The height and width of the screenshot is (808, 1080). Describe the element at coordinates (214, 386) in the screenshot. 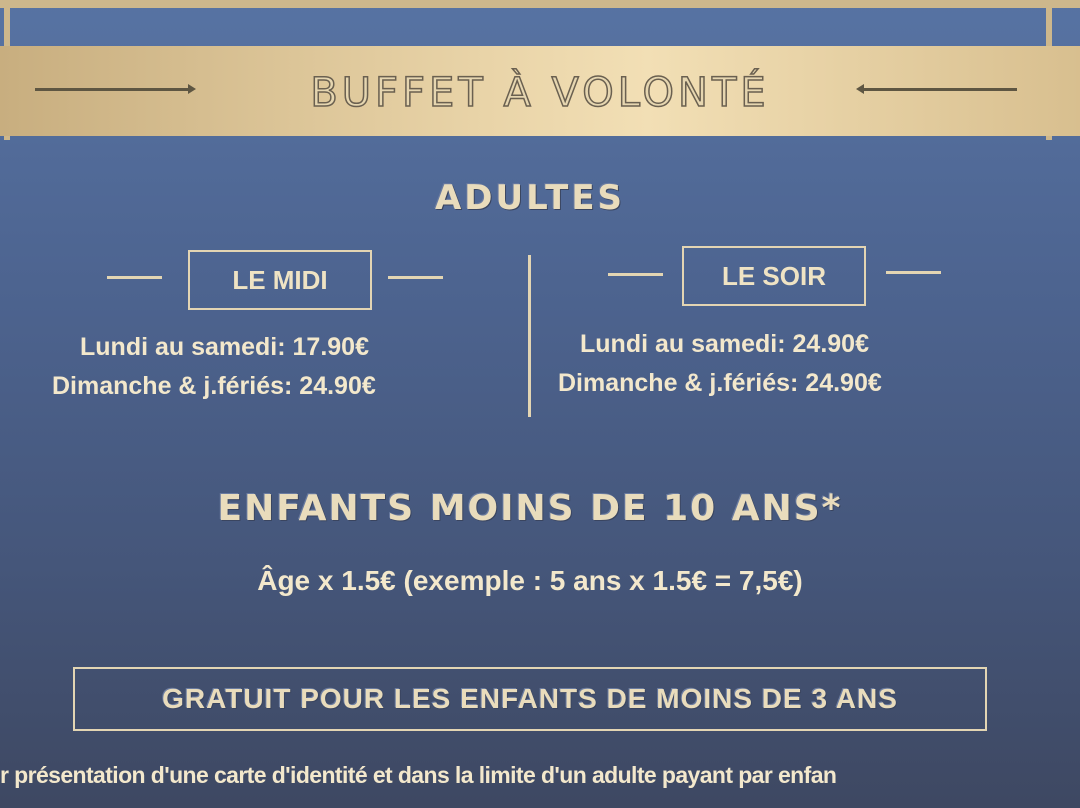

I see `midi-sunday-price: Dimanche & j.fériés: 24.90€` at that location.